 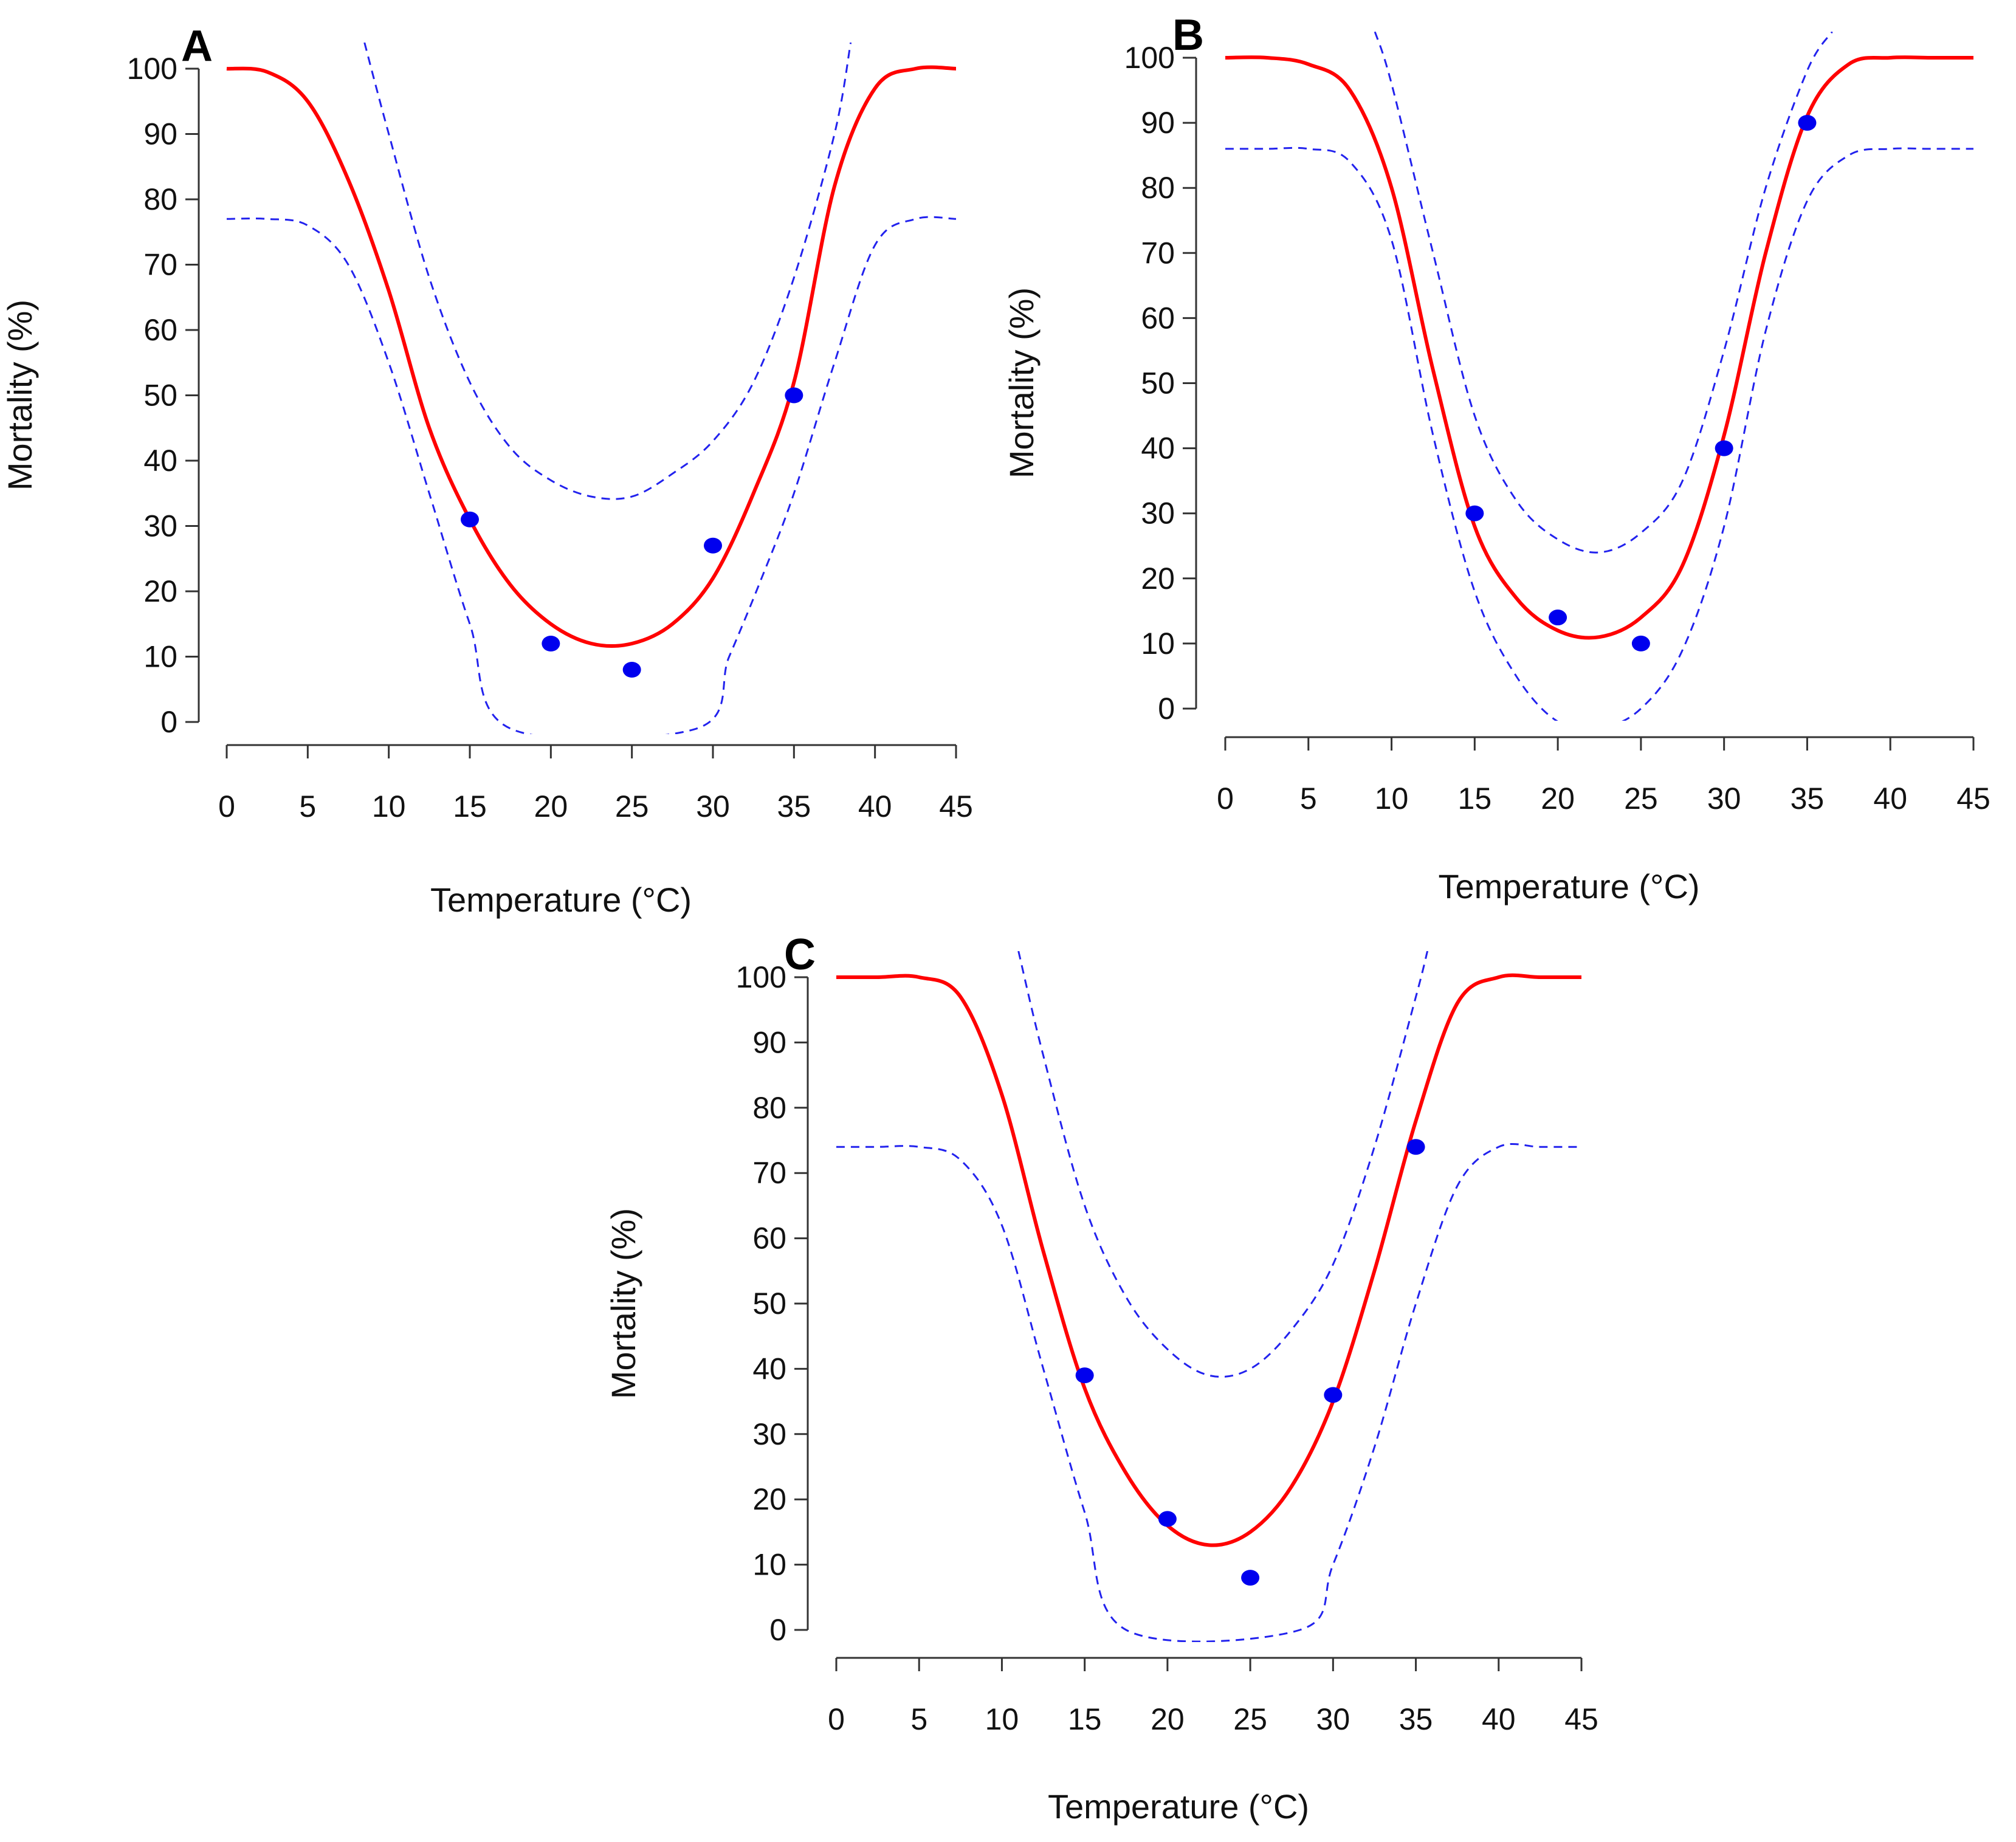 What do you see at coordinates (1333, 1719) in the screenshot?
I see `panel-c-x-tick-label: 30` at bounding box center [1333, 1719].